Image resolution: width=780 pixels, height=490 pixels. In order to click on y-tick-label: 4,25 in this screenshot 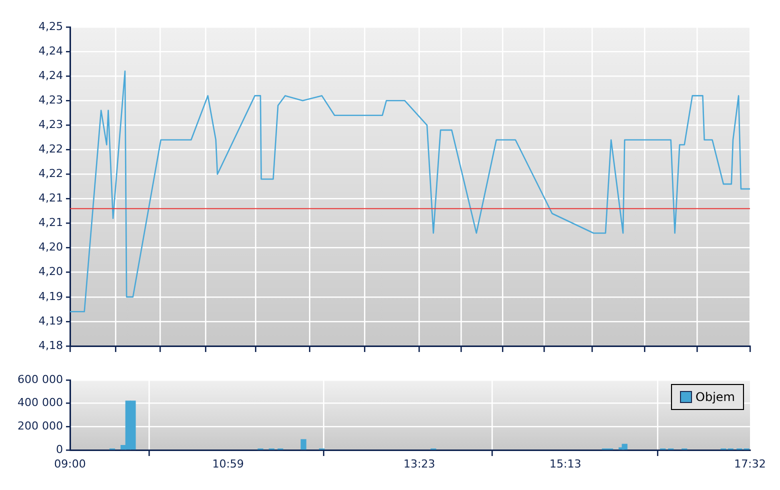, I will do `click(50, 26)`.